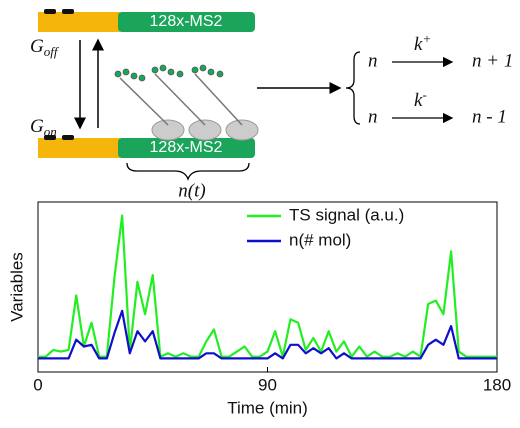 The image size is (520, 428). Describe the element at coordinates (50, 131) in the screenshot. I see `g-sub: on` at that location.